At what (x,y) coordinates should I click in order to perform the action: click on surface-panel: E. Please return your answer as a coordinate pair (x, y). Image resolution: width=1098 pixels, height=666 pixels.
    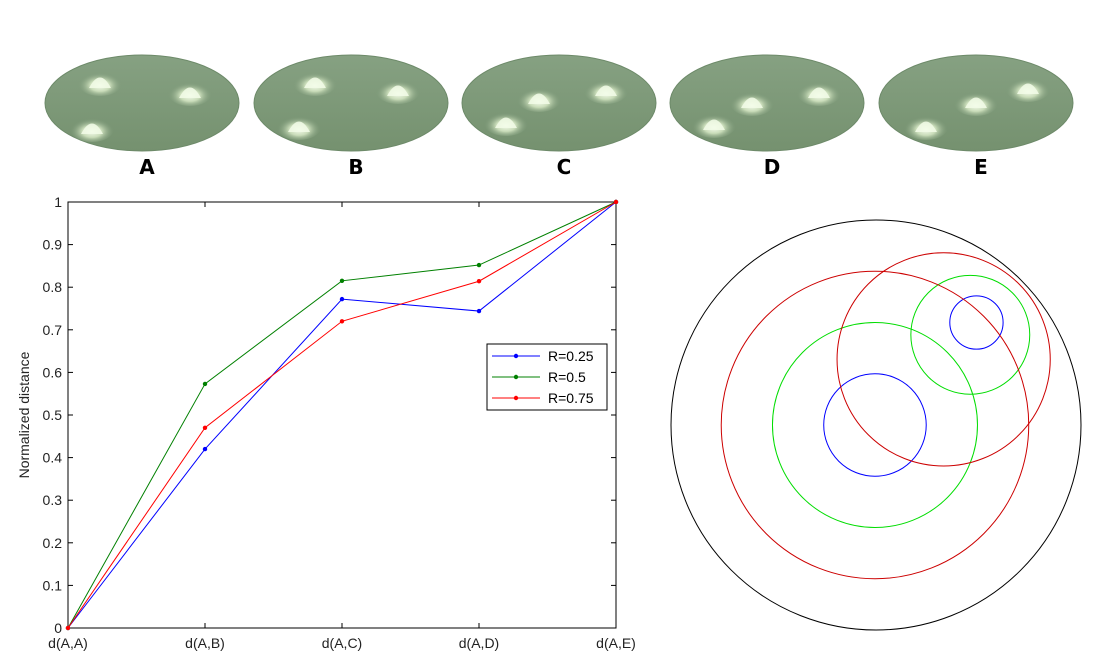
    Looking at the image, I should click on (976, 116).